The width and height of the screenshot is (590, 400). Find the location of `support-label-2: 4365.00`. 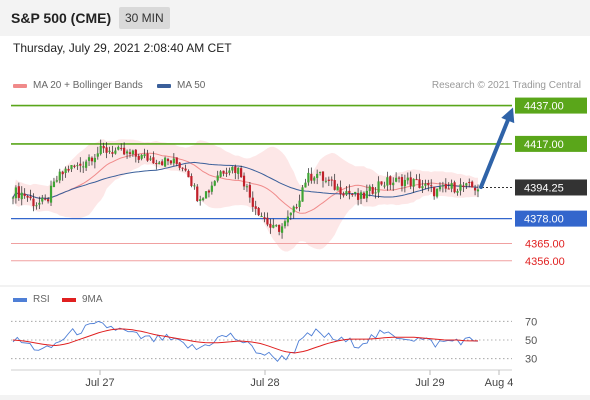

support-label-2: 4365.00 is located at coordinates (545, 245).